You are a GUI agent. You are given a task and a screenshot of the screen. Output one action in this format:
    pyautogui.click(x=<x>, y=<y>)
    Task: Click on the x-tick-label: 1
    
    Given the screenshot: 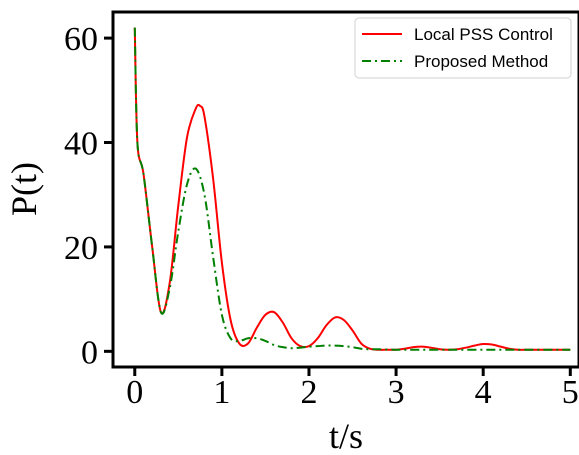 What is the action you would take?
    pyautogui.click(x=221, y=392)
    